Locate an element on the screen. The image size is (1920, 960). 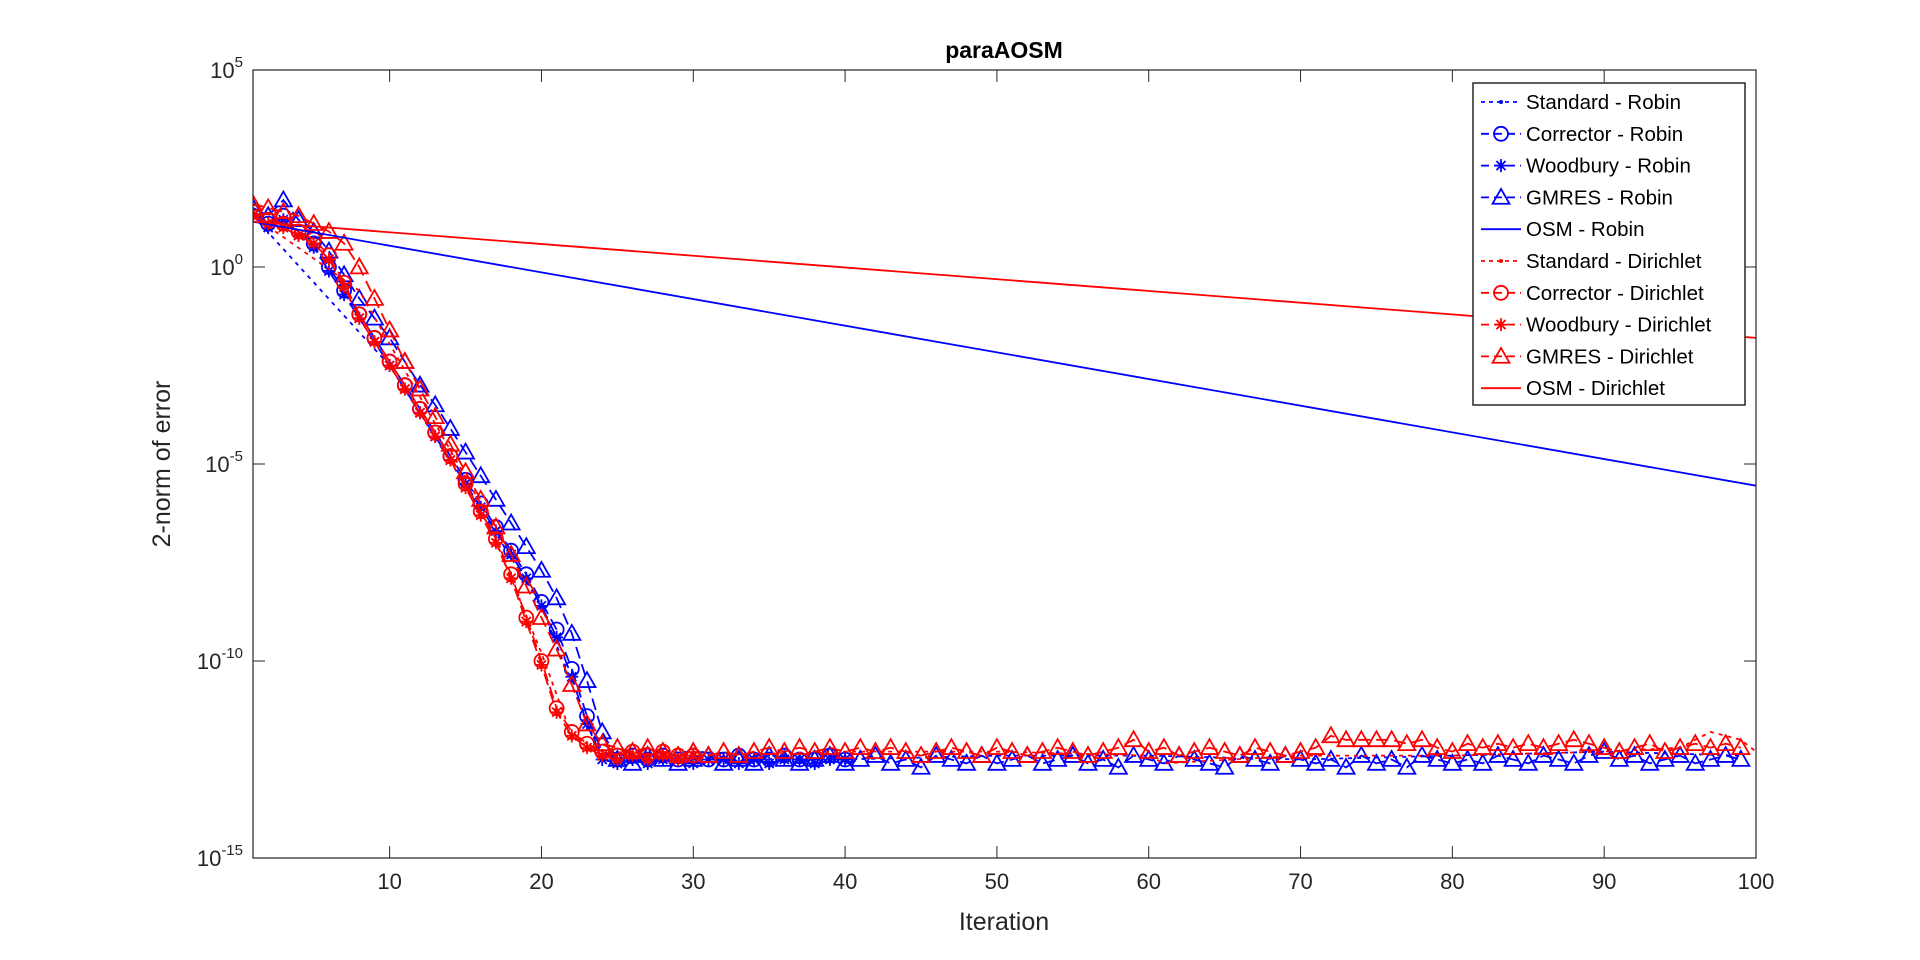
legend-label: Woodbury - Robin is located at coordinates (1608, 166).